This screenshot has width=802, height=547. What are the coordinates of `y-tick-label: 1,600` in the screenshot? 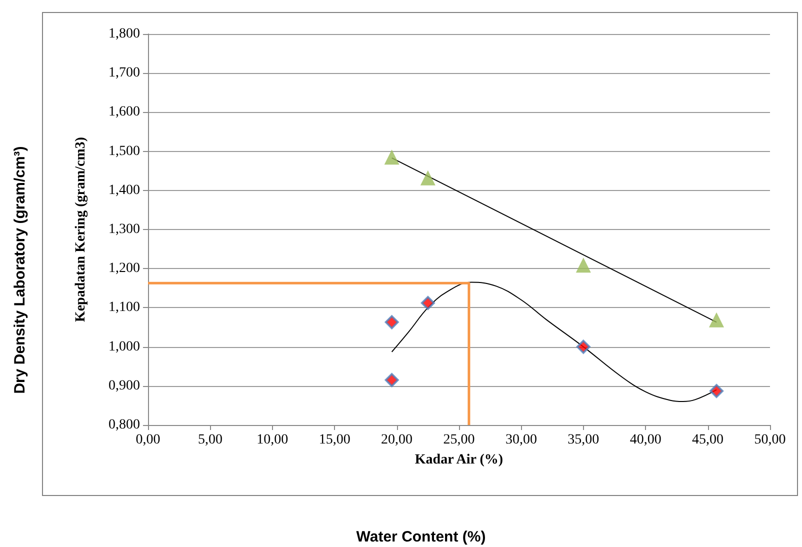 It's located at (124, 112).